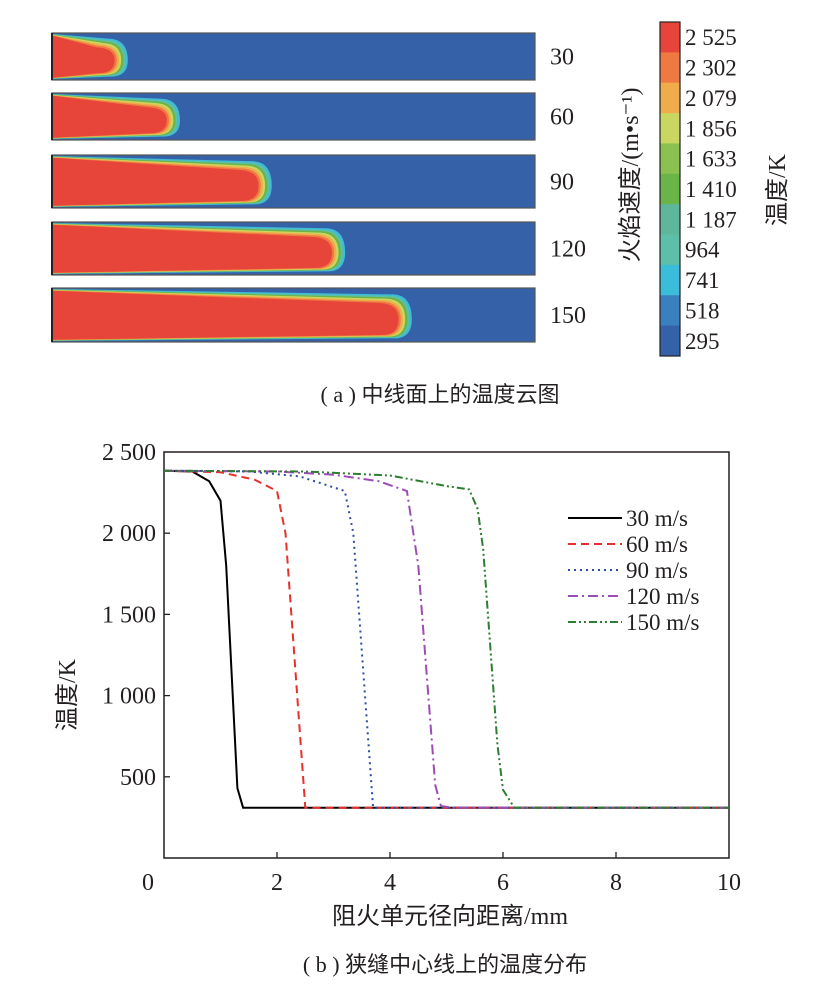 This screenshot has width=817, height=997. I want to click on contour-panel-60: 60, so click(312, 116).